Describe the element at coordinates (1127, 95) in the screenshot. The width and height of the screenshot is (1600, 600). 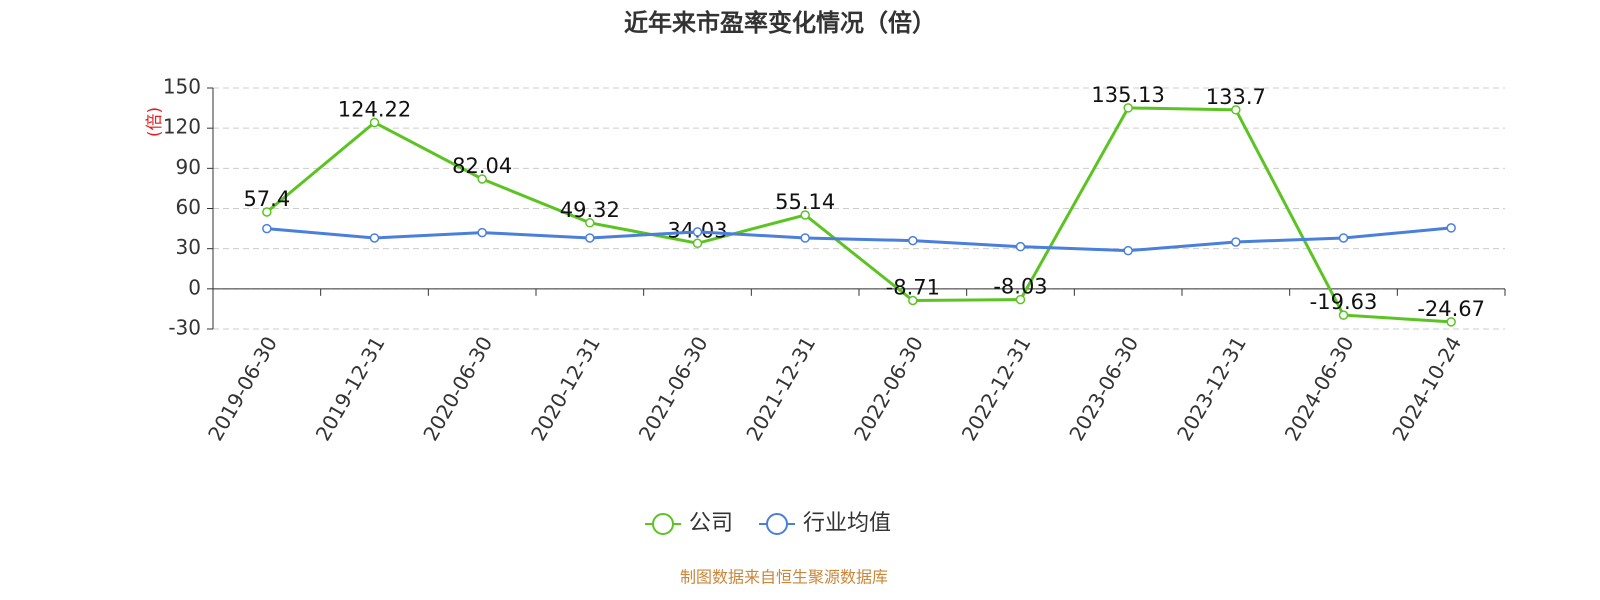
I see `data-label: 135.13` at that location.